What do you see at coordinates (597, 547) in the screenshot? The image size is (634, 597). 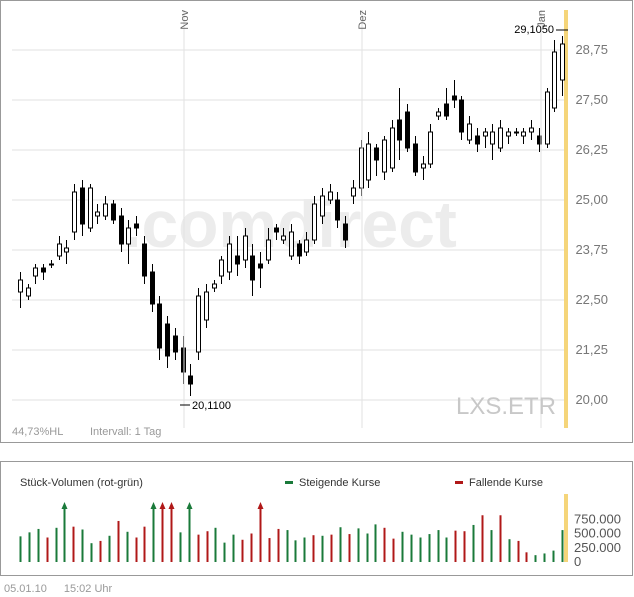 I see `volume-tick-label: 250.000` at bounding box center [597, 547].